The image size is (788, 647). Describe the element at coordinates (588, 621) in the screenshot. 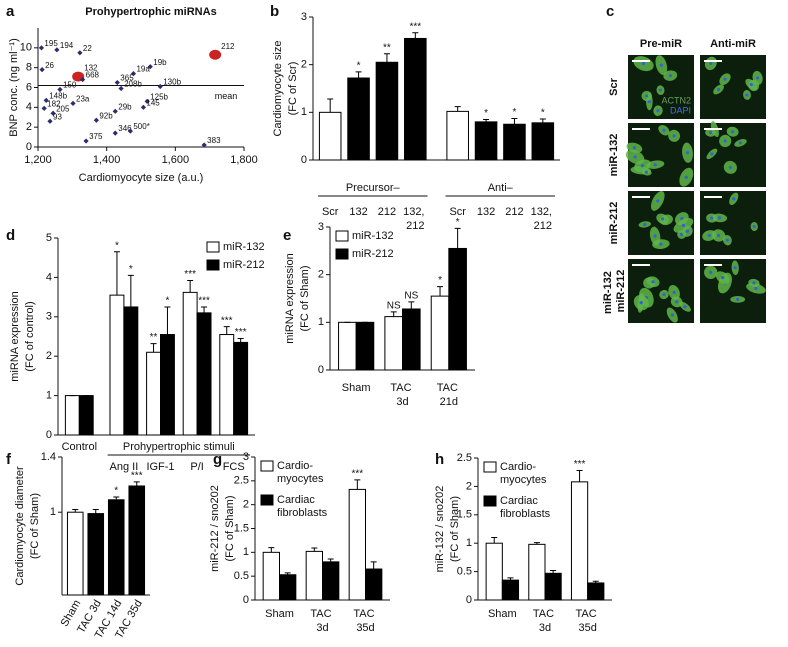

I see `x-tick-label: TAC 35d` at that location.